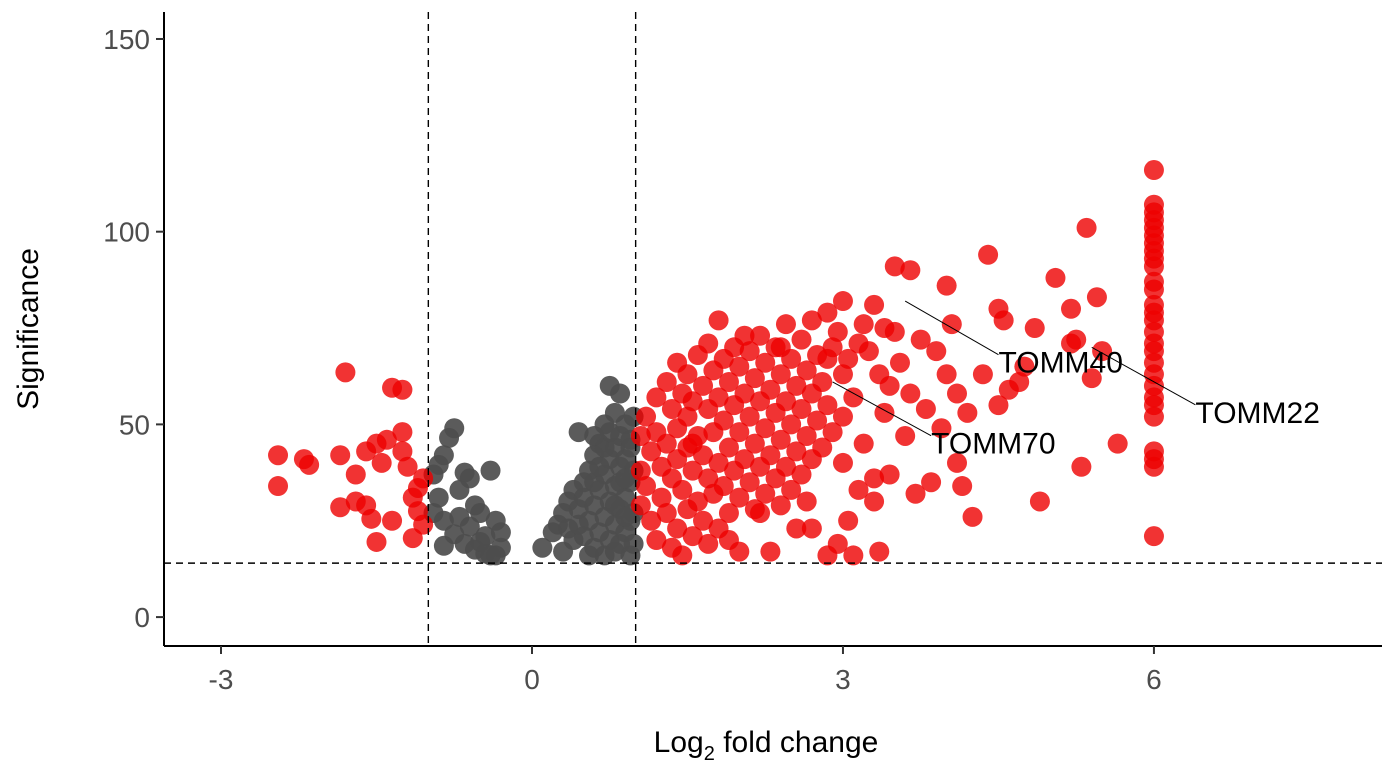 The image size is (1387, 765). I want to click on gene-label: TOMM40, so click(1060, 363).